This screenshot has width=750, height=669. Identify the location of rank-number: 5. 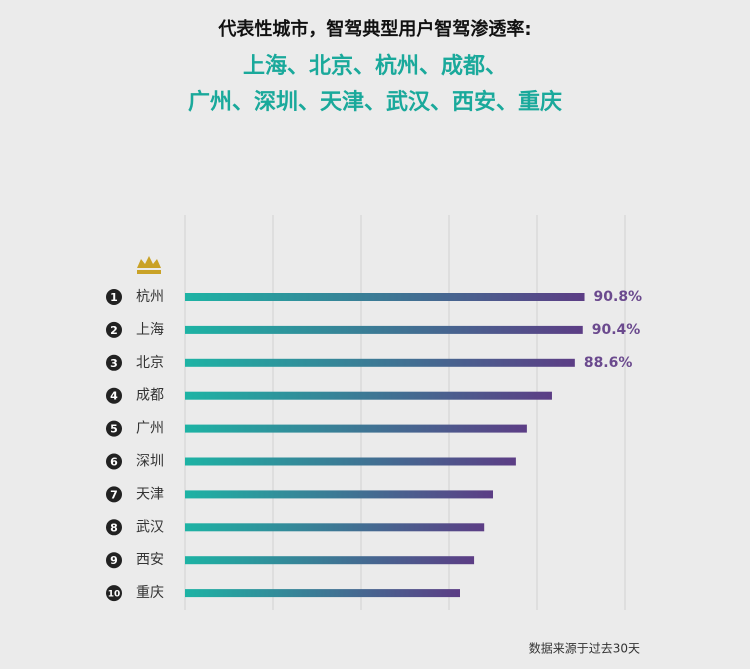
(114, 429).